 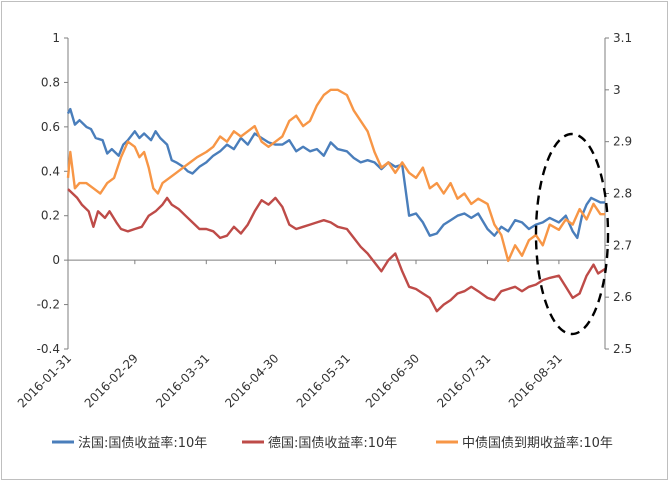 I want to click on left-y-tick-label: 0, so click(x=56, y=260).